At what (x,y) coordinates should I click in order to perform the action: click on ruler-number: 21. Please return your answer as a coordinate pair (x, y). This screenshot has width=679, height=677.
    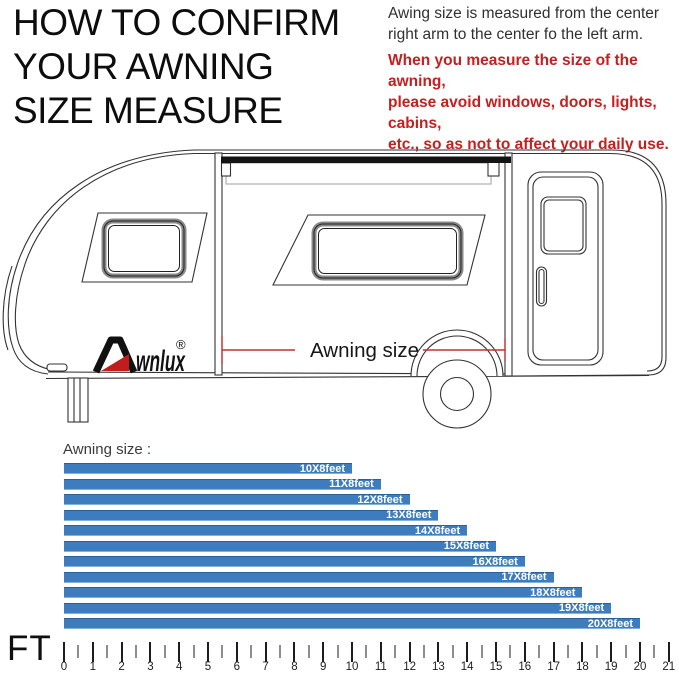
    Looking at the image, I should click on (669, 667).